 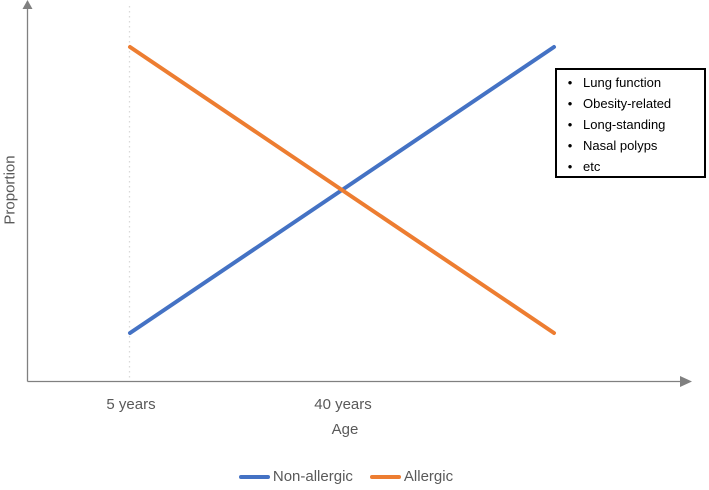 I want to click on x-axis-title: Age, so click(x=345, y=429).